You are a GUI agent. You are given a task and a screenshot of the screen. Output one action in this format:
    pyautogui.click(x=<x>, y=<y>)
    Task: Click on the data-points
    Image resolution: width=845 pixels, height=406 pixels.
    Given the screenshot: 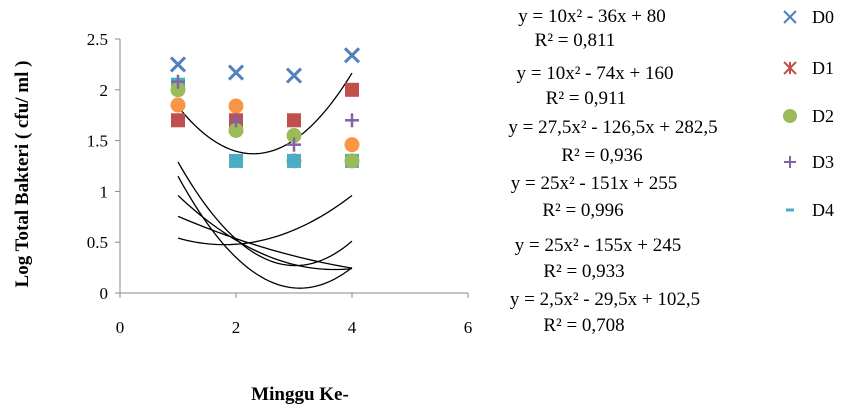 What is the action you would take?
    pyautogui.click(x=265, y=108)
    